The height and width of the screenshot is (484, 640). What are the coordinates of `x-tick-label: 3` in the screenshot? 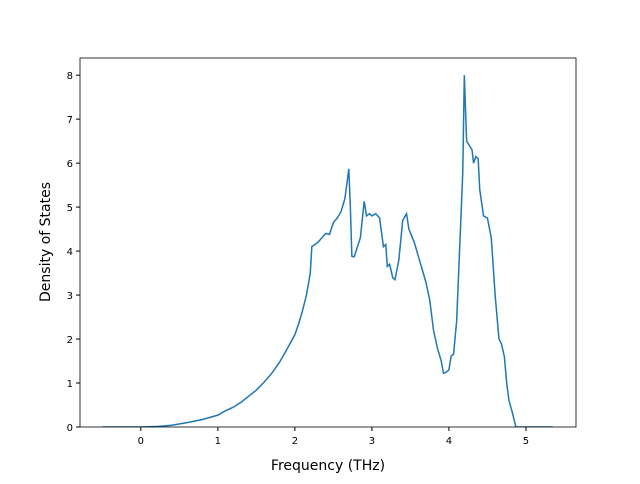 It's located at (372, 441).